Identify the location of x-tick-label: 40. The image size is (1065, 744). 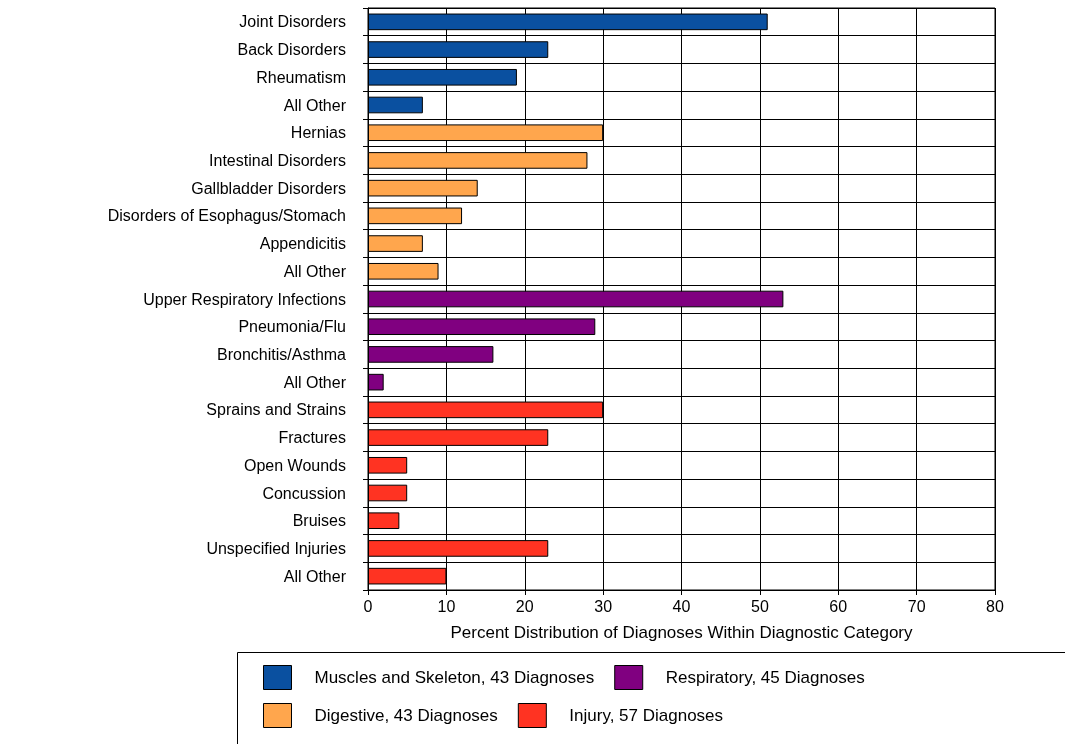
(681, 606).